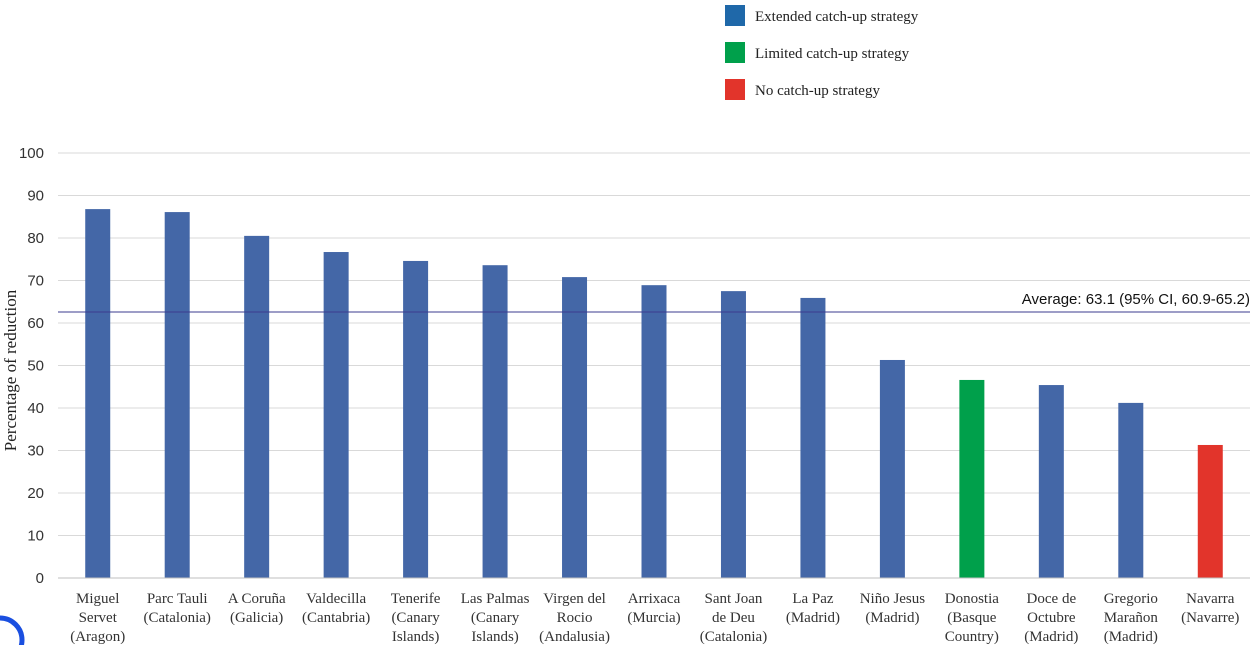  What do you see at coordinates (257, 599) in the screenshot?
I see `x-tick-label: A Coruña` at bounding box center [257, 599].